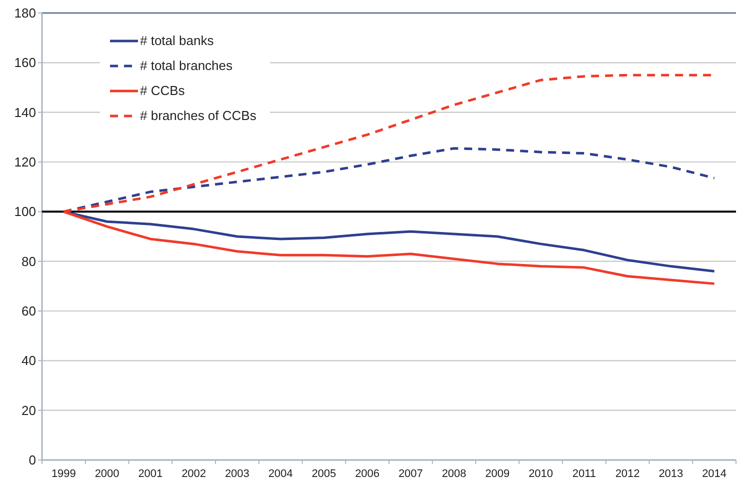 The image size is (738, 483). I want to click on x-tick-label: 2011, so click(584, 474).